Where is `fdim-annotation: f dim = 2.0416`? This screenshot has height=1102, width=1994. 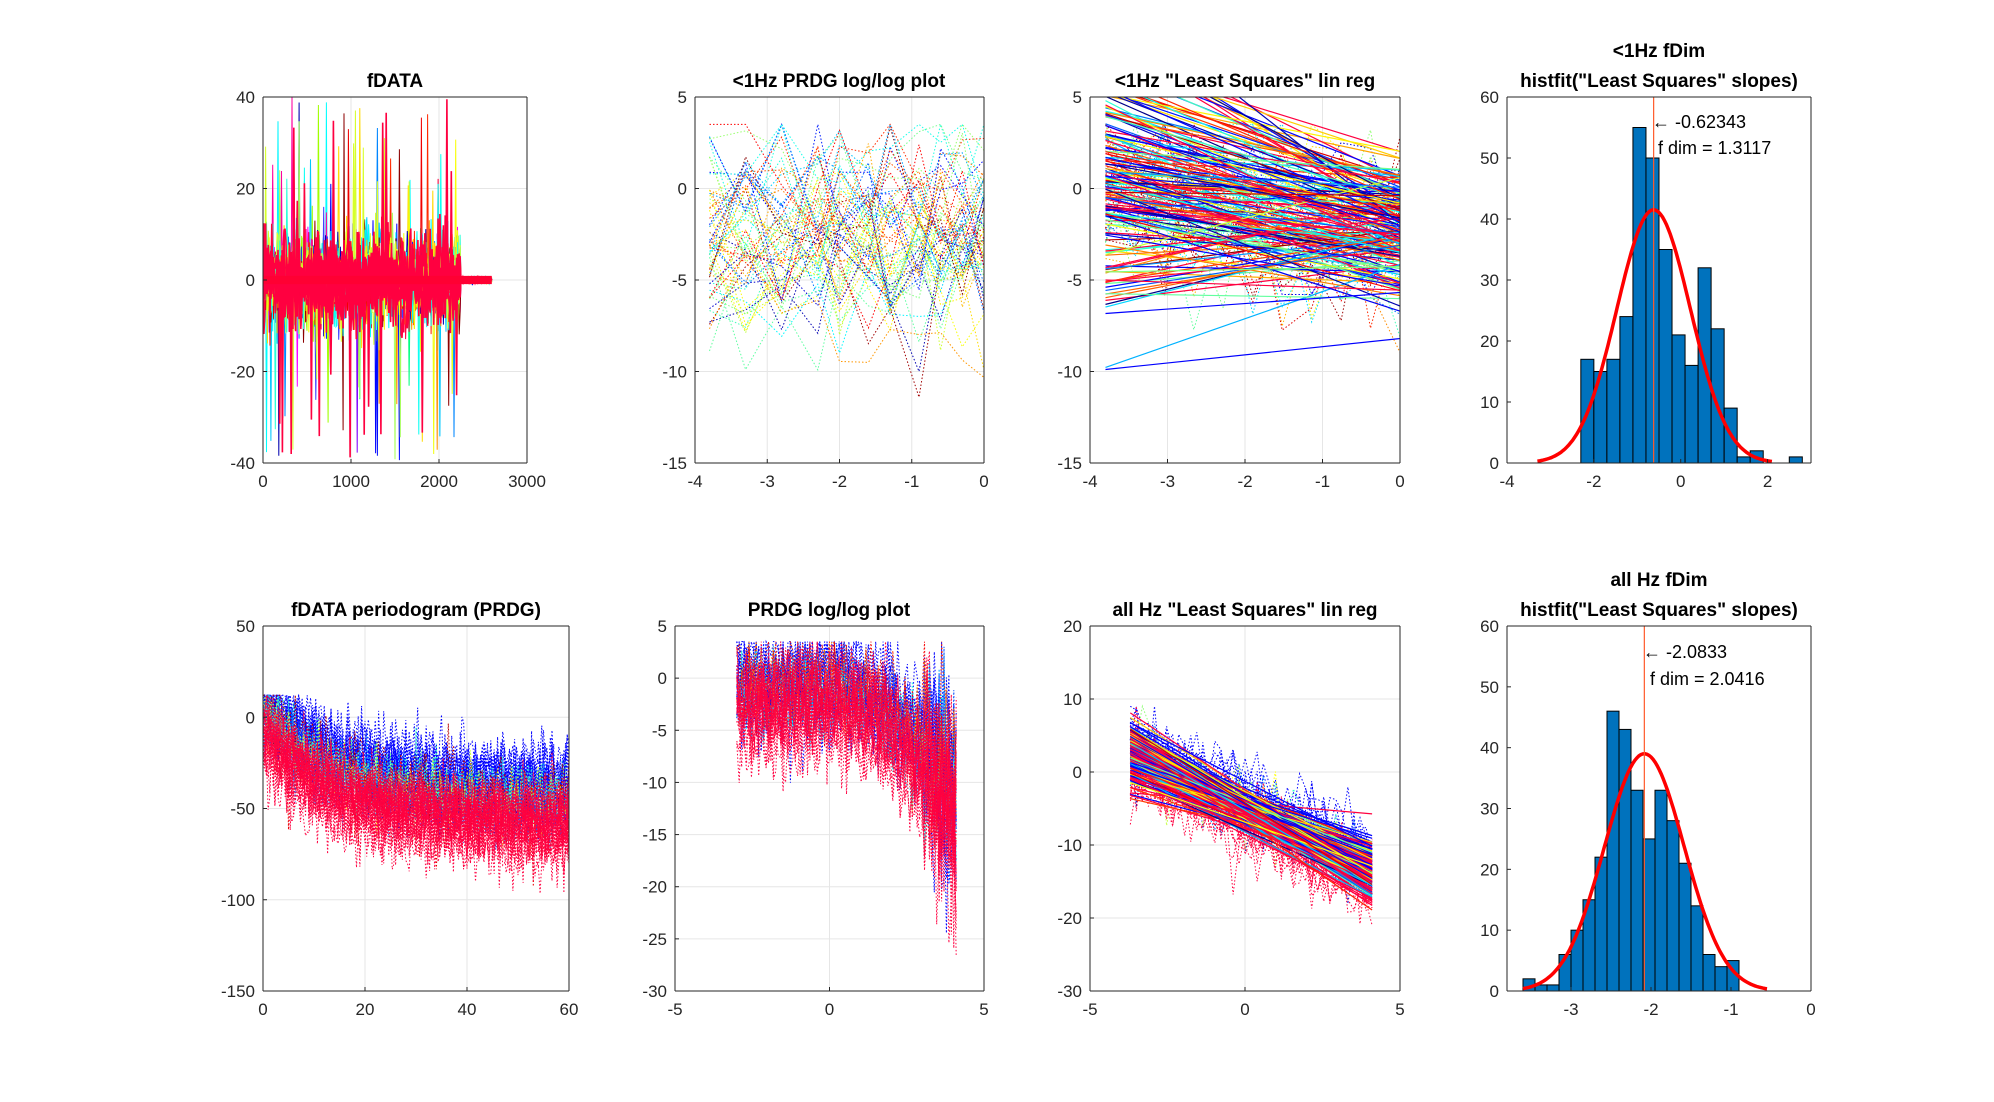
fdim-annotation: f dim = 2.0416 is located at coordinates (1707, 679).